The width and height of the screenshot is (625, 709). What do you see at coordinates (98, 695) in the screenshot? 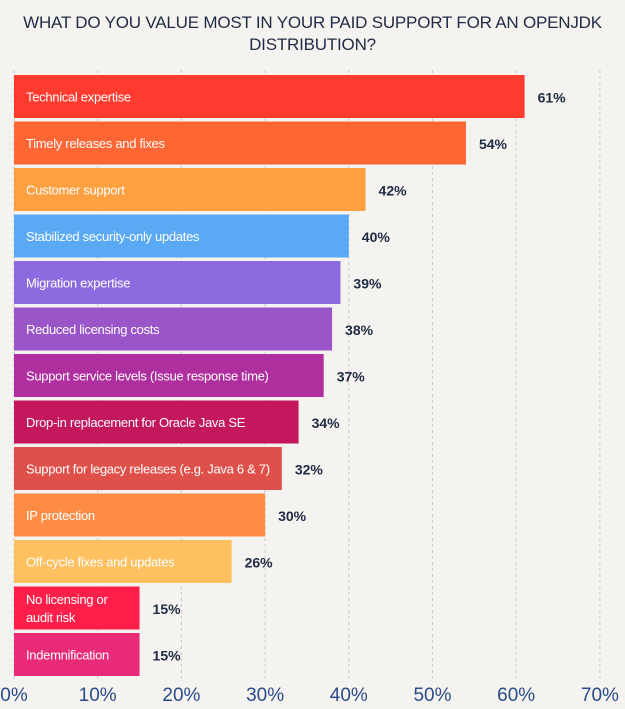
I see `x-tick-label: 10%` at bounding box center [98, 695].